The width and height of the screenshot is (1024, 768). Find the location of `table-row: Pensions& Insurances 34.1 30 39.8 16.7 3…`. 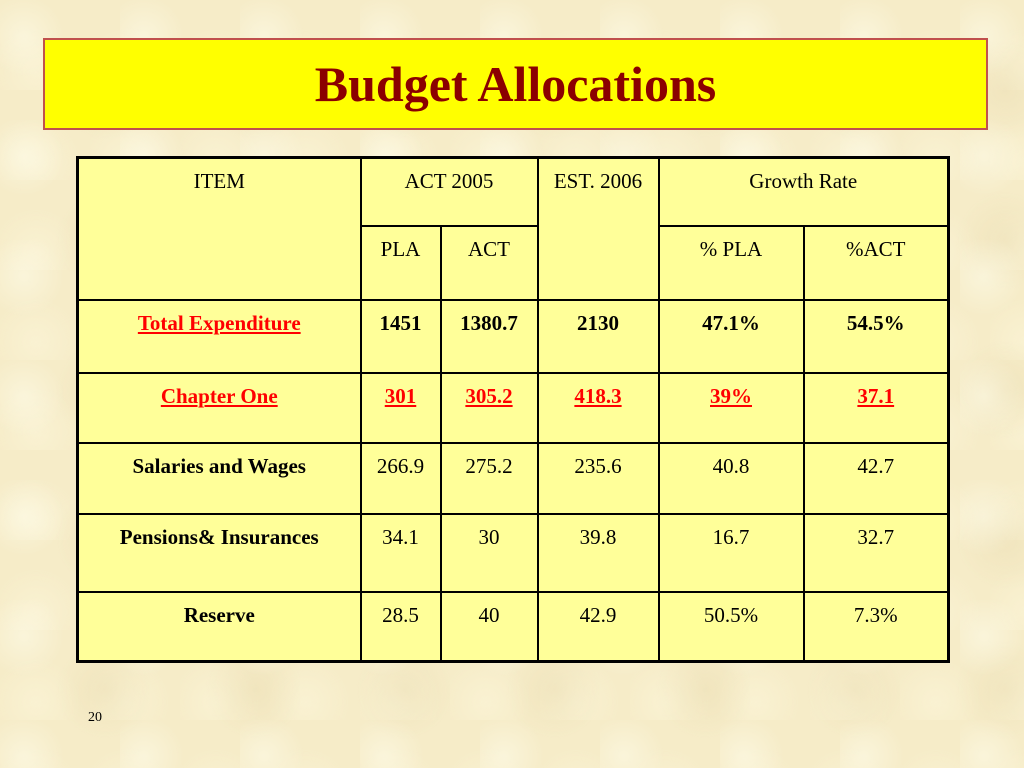

table-row: Pensions& Insurances 34.1 30 39.8 16.7 3… is located at coordinates (513, 552).